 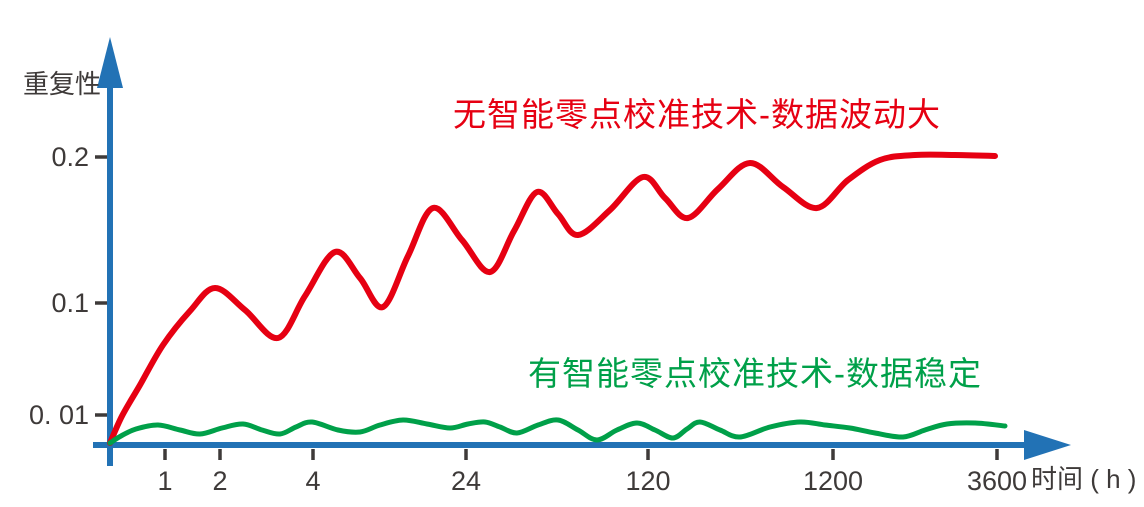 What do you see at coordinates (466, 481) in the screenshot?
I see `x-tick-label: 24` at bounding box center [466, 481].